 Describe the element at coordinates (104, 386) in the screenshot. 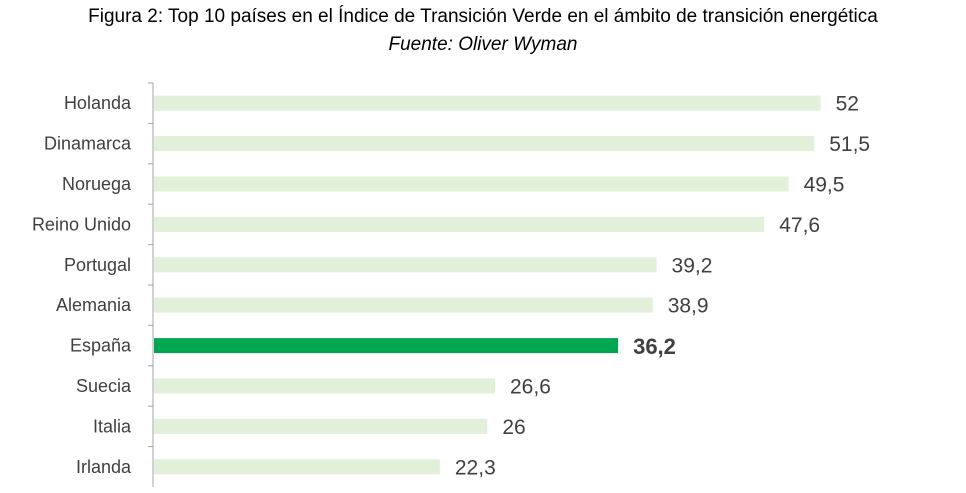

I see `category-label-suecia: Suecia` at that location.